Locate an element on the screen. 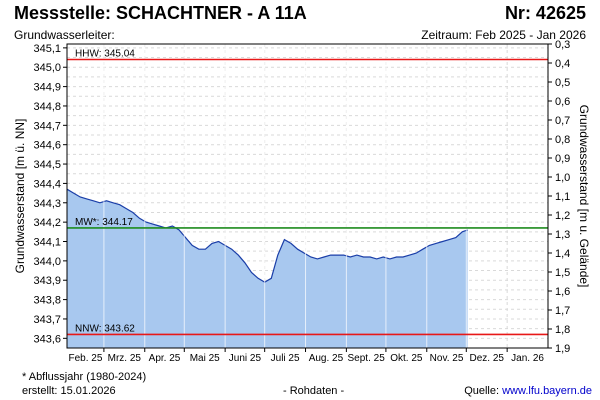  y-tick-label-right: 1,9 is located at coordinates (562, 349).